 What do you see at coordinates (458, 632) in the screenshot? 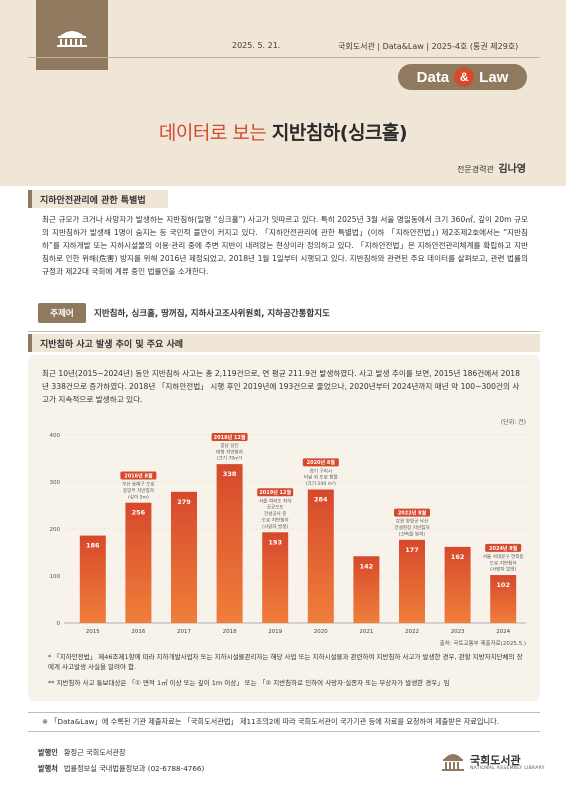
I see `x-tick-label-2023: 2023` at bounding box center [458, 632].